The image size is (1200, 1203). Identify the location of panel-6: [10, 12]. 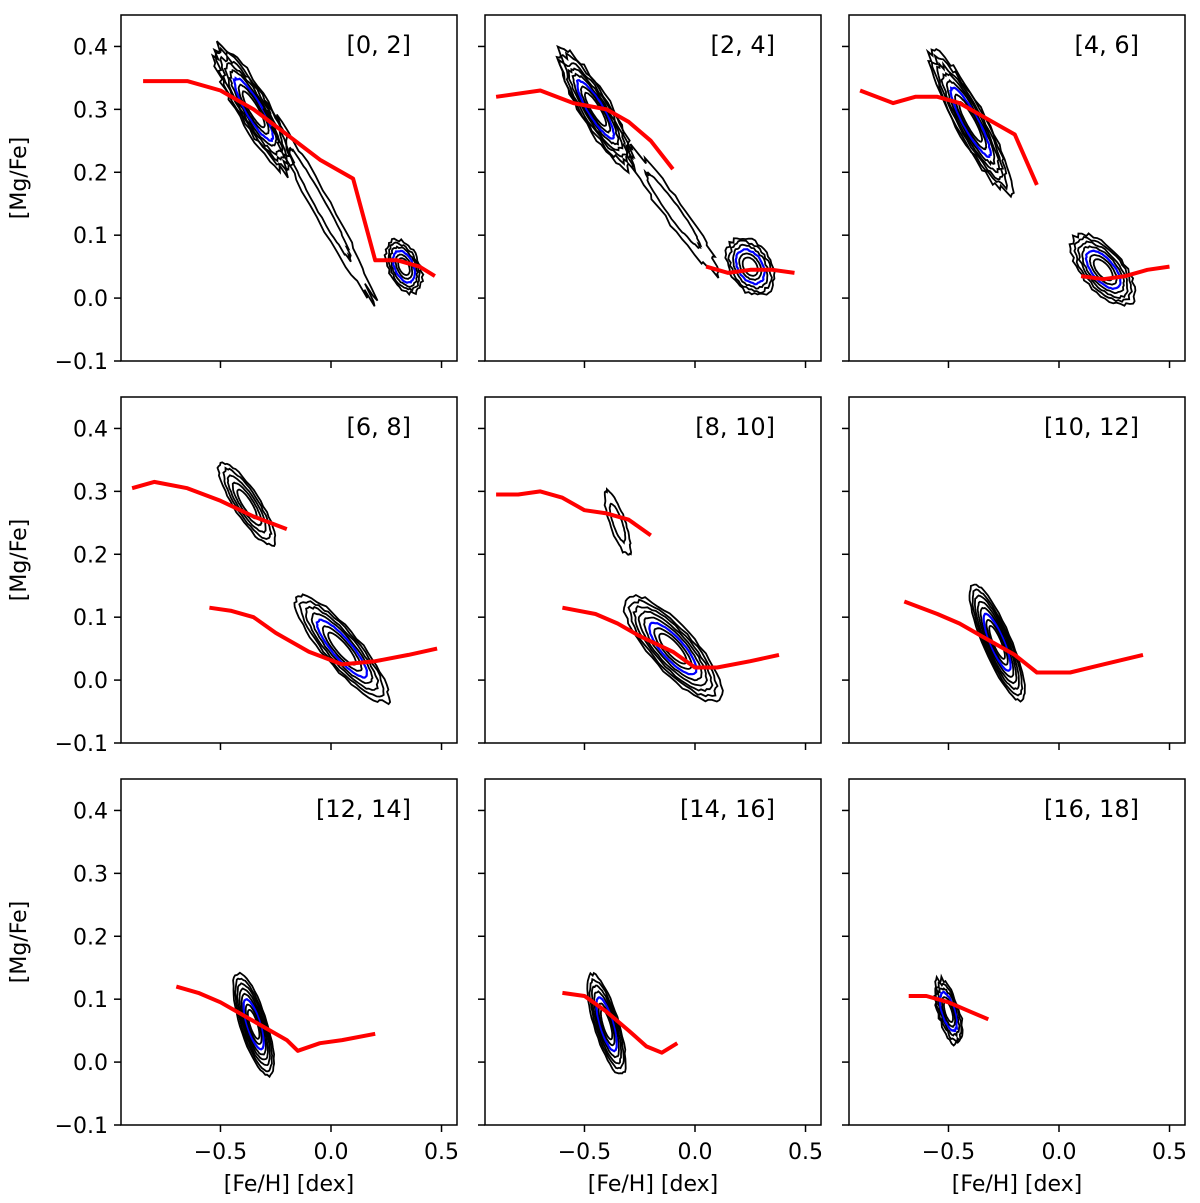
(1014, 573).